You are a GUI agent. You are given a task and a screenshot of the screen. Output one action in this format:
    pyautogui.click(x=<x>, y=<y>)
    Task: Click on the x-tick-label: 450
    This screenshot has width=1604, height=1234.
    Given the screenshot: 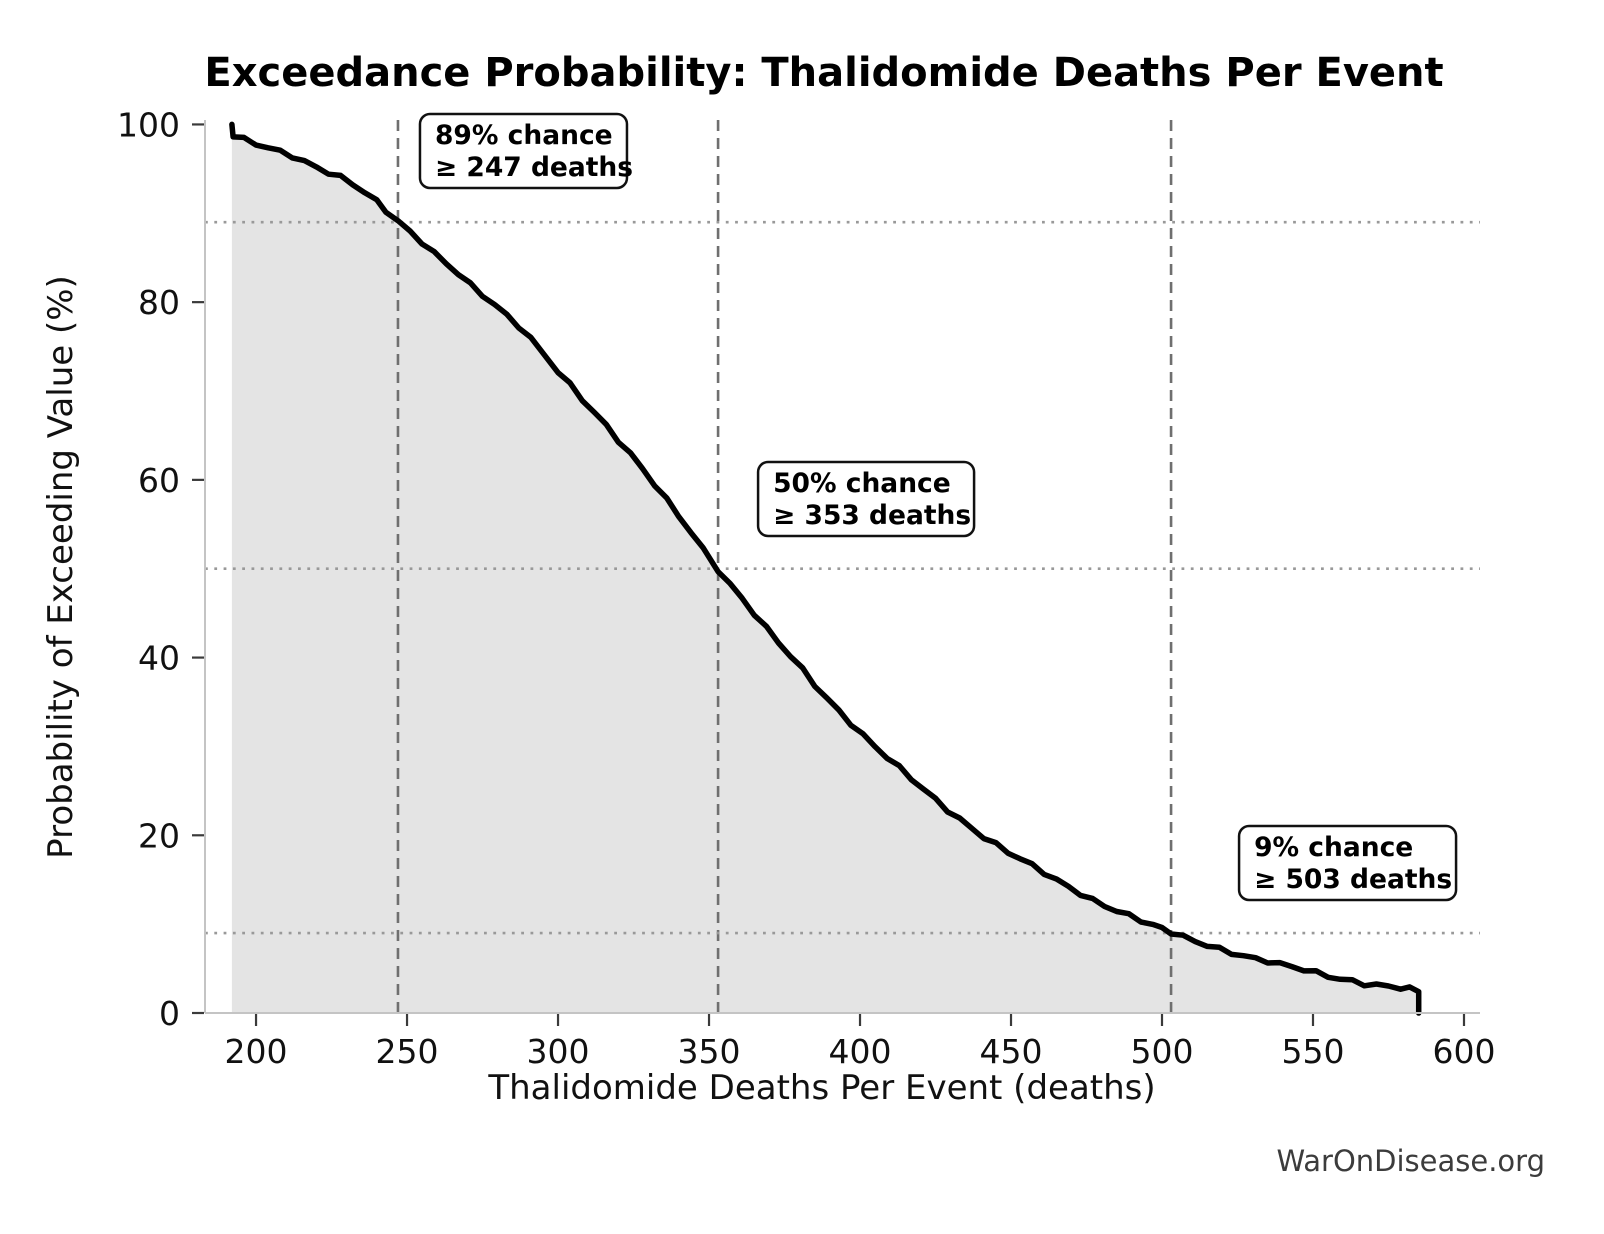 What is the action you would take?
    pyautogui.click(x=1011, y=1051)
    